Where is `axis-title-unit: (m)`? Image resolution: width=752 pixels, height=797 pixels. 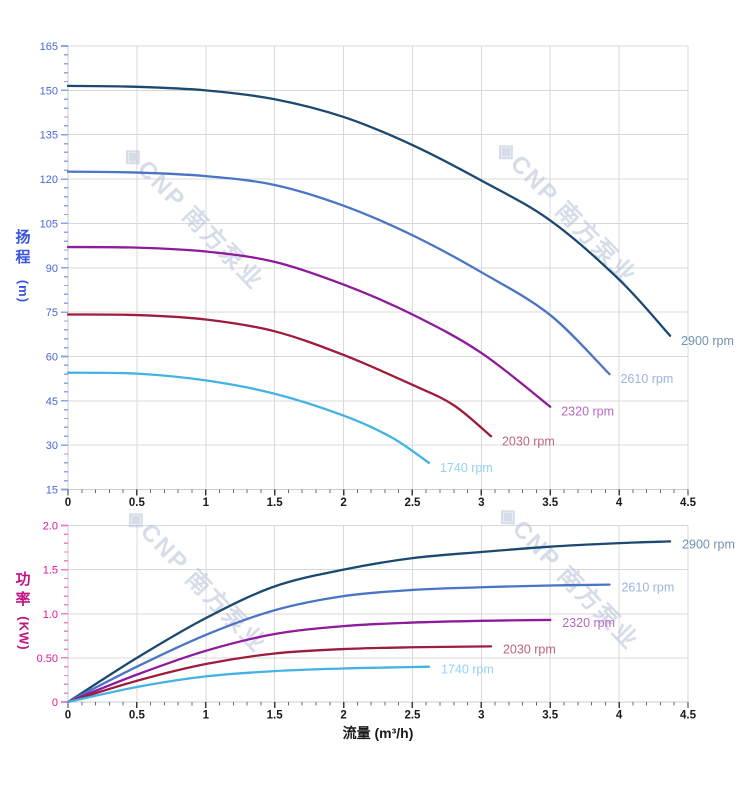
axis-title-unit: (m) is located at coordinates (24, 291).